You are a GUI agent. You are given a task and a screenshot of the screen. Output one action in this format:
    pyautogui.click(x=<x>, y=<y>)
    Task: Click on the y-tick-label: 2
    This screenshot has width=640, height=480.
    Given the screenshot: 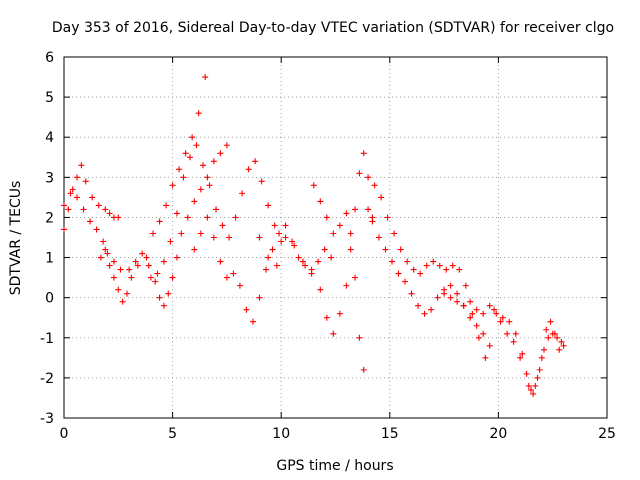 What is the action you would take?
    pyautogui.click(x=49, y=218)
    